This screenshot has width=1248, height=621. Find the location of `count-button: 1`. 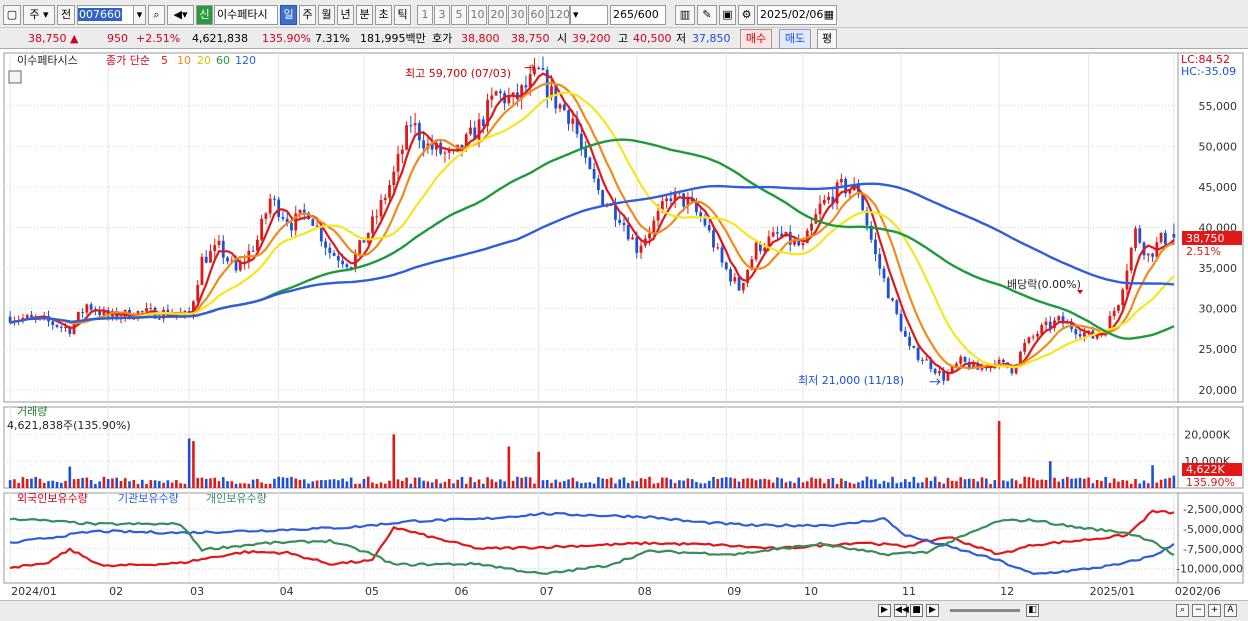

count-button: 1 is located at coordinates (425, 15).